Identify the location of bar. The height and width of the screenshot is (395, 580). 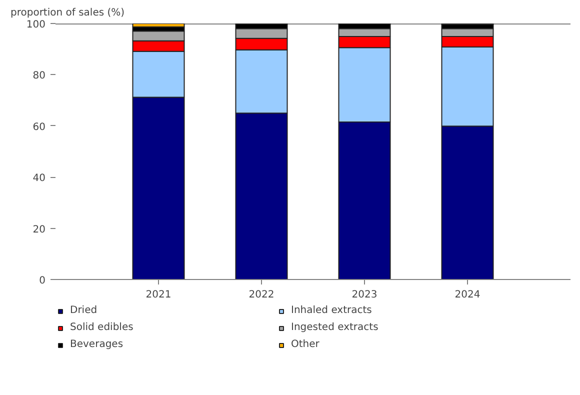
(158, 26).